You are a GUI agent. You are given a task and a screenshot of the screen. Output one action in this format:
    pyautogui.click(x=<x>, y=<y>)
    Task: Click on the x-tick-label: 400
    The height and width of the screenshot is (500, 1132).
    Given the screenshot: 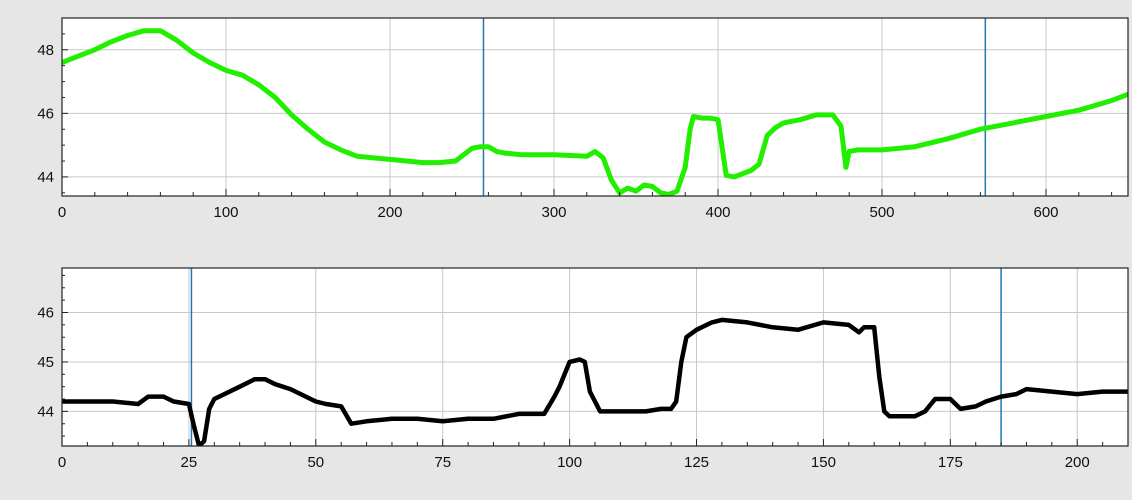 What is the action you would take?
    pyautogui.click(x=717, y=212)
    